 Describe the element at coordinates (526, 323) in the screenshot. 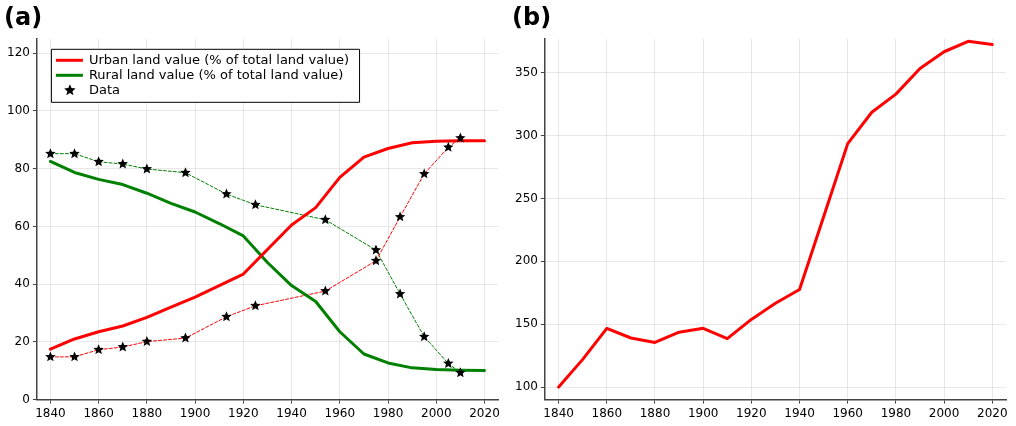

I see `y-tick-label: 150` at that location.